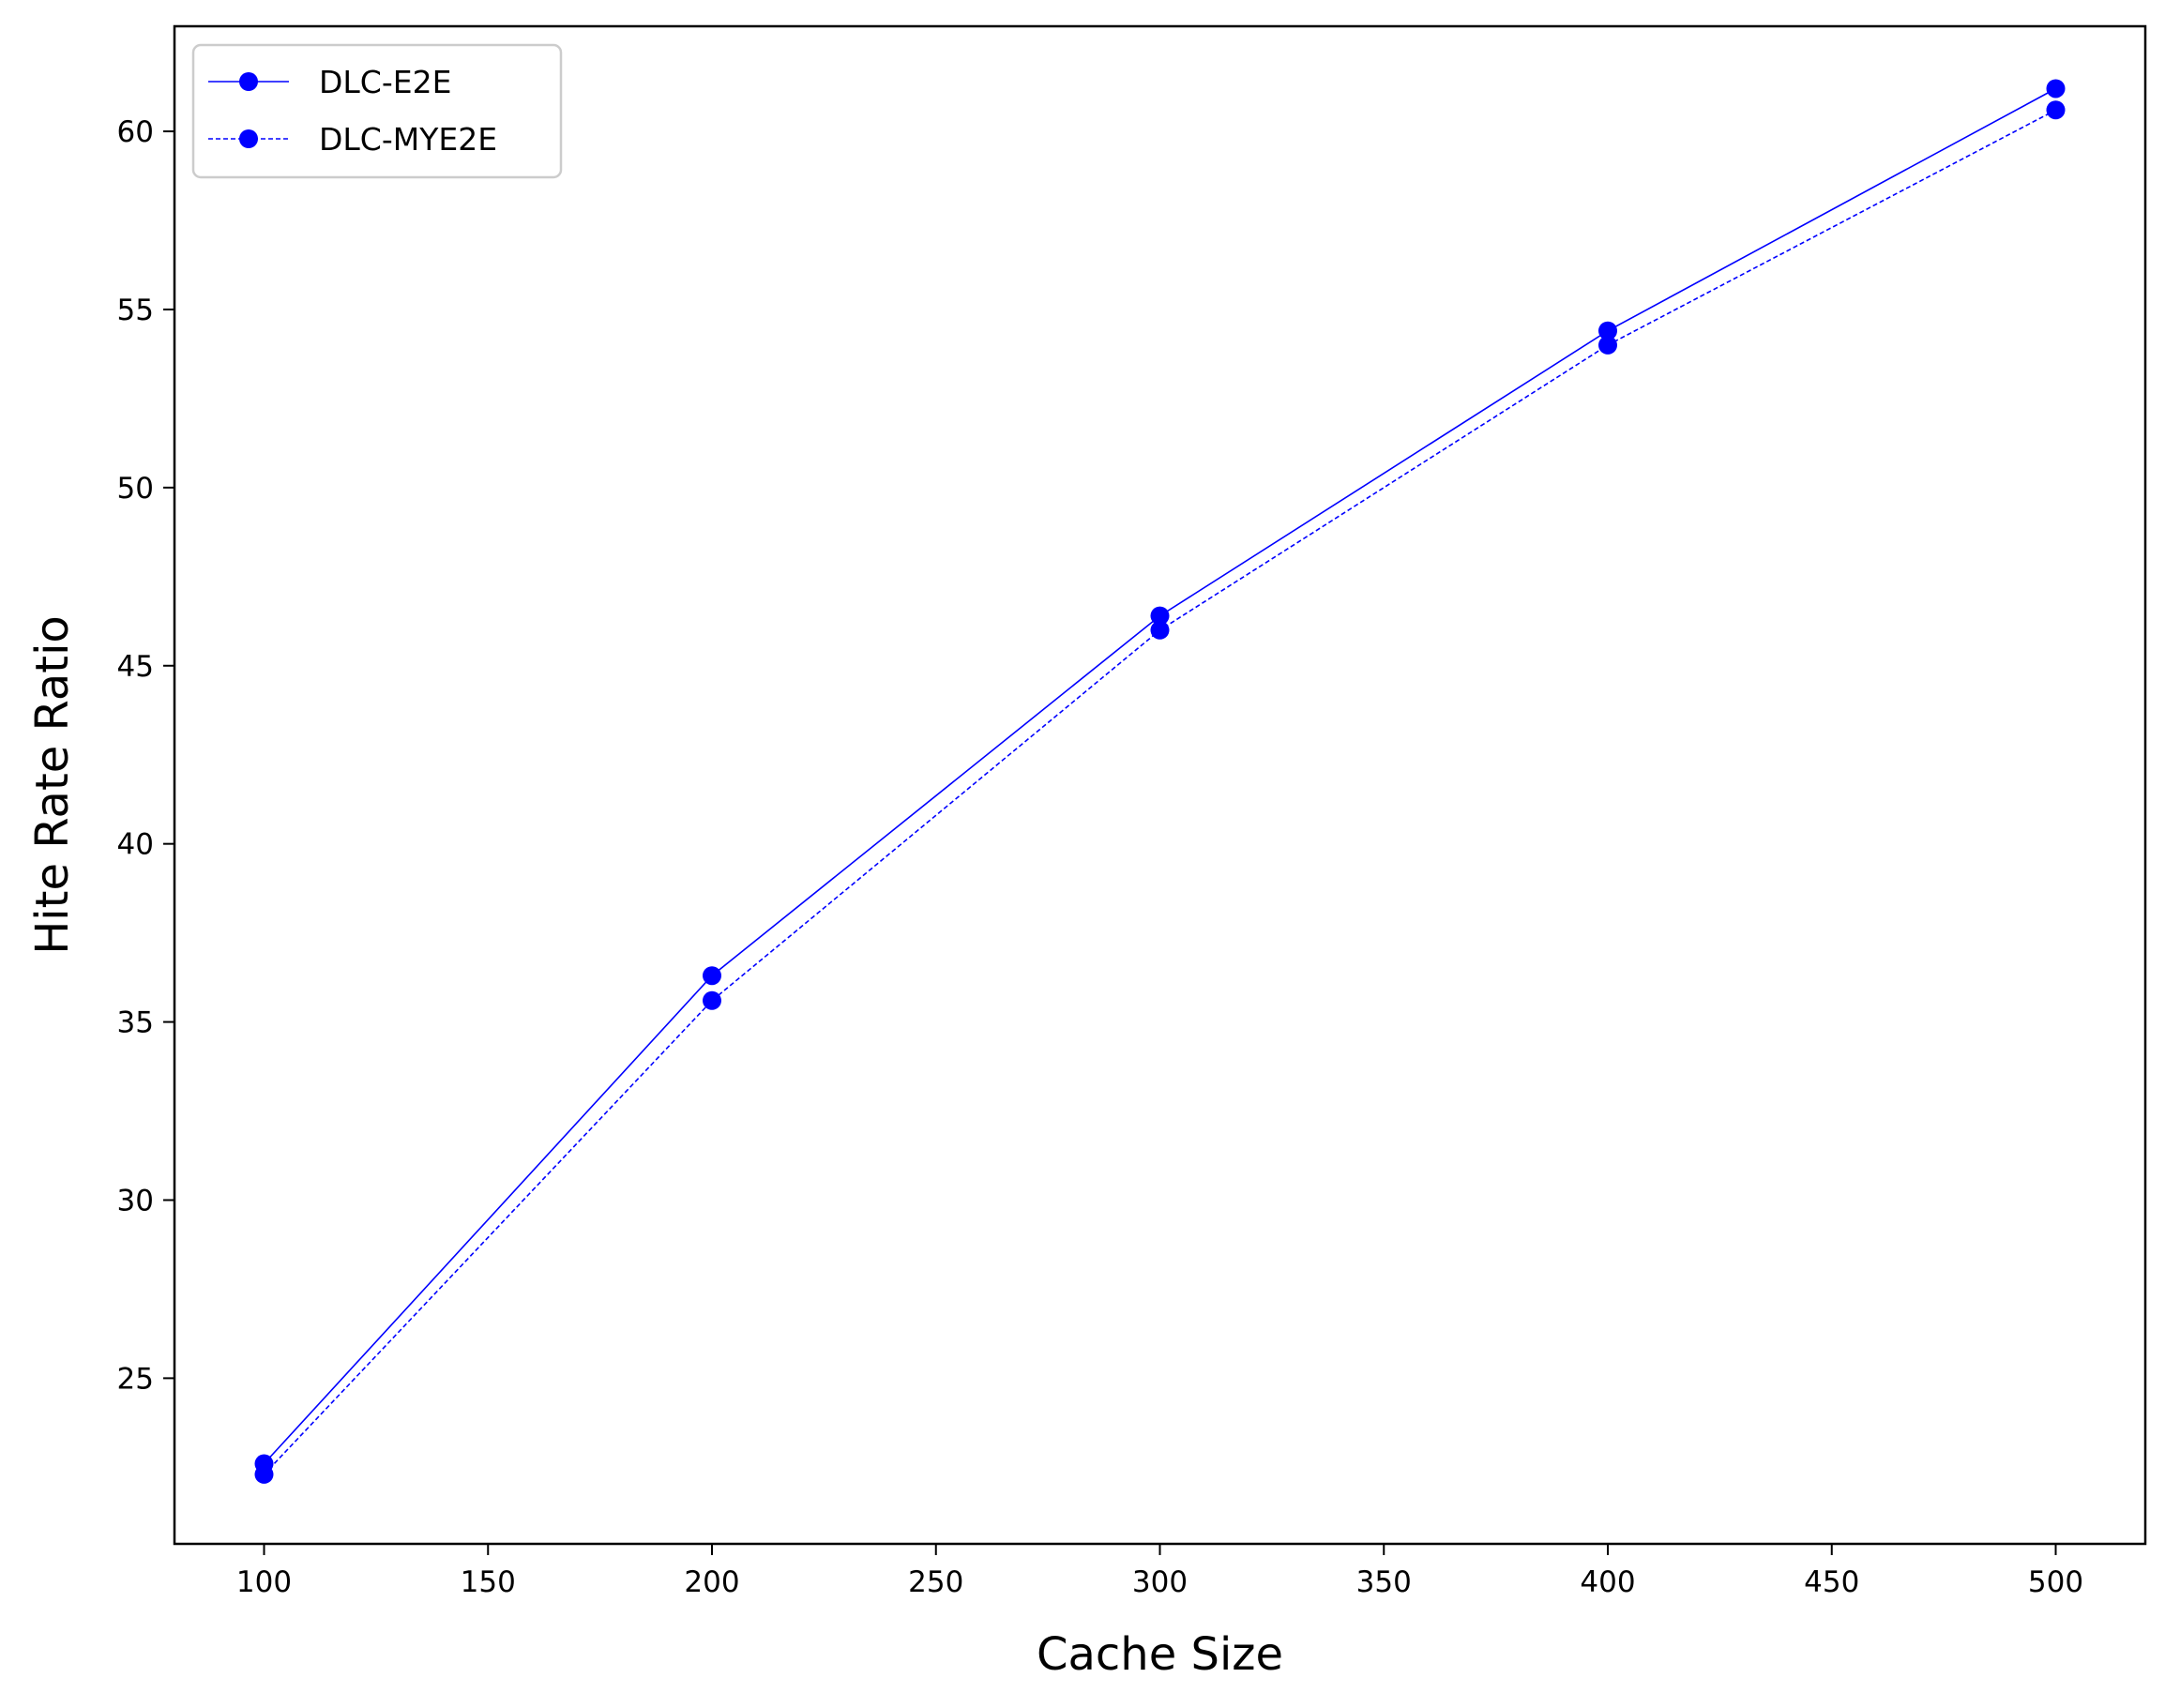  What do you see at coordinates (135, 489) in the screenshot?
I see `y-tick-label: 50` at bounding box center [135, 489].